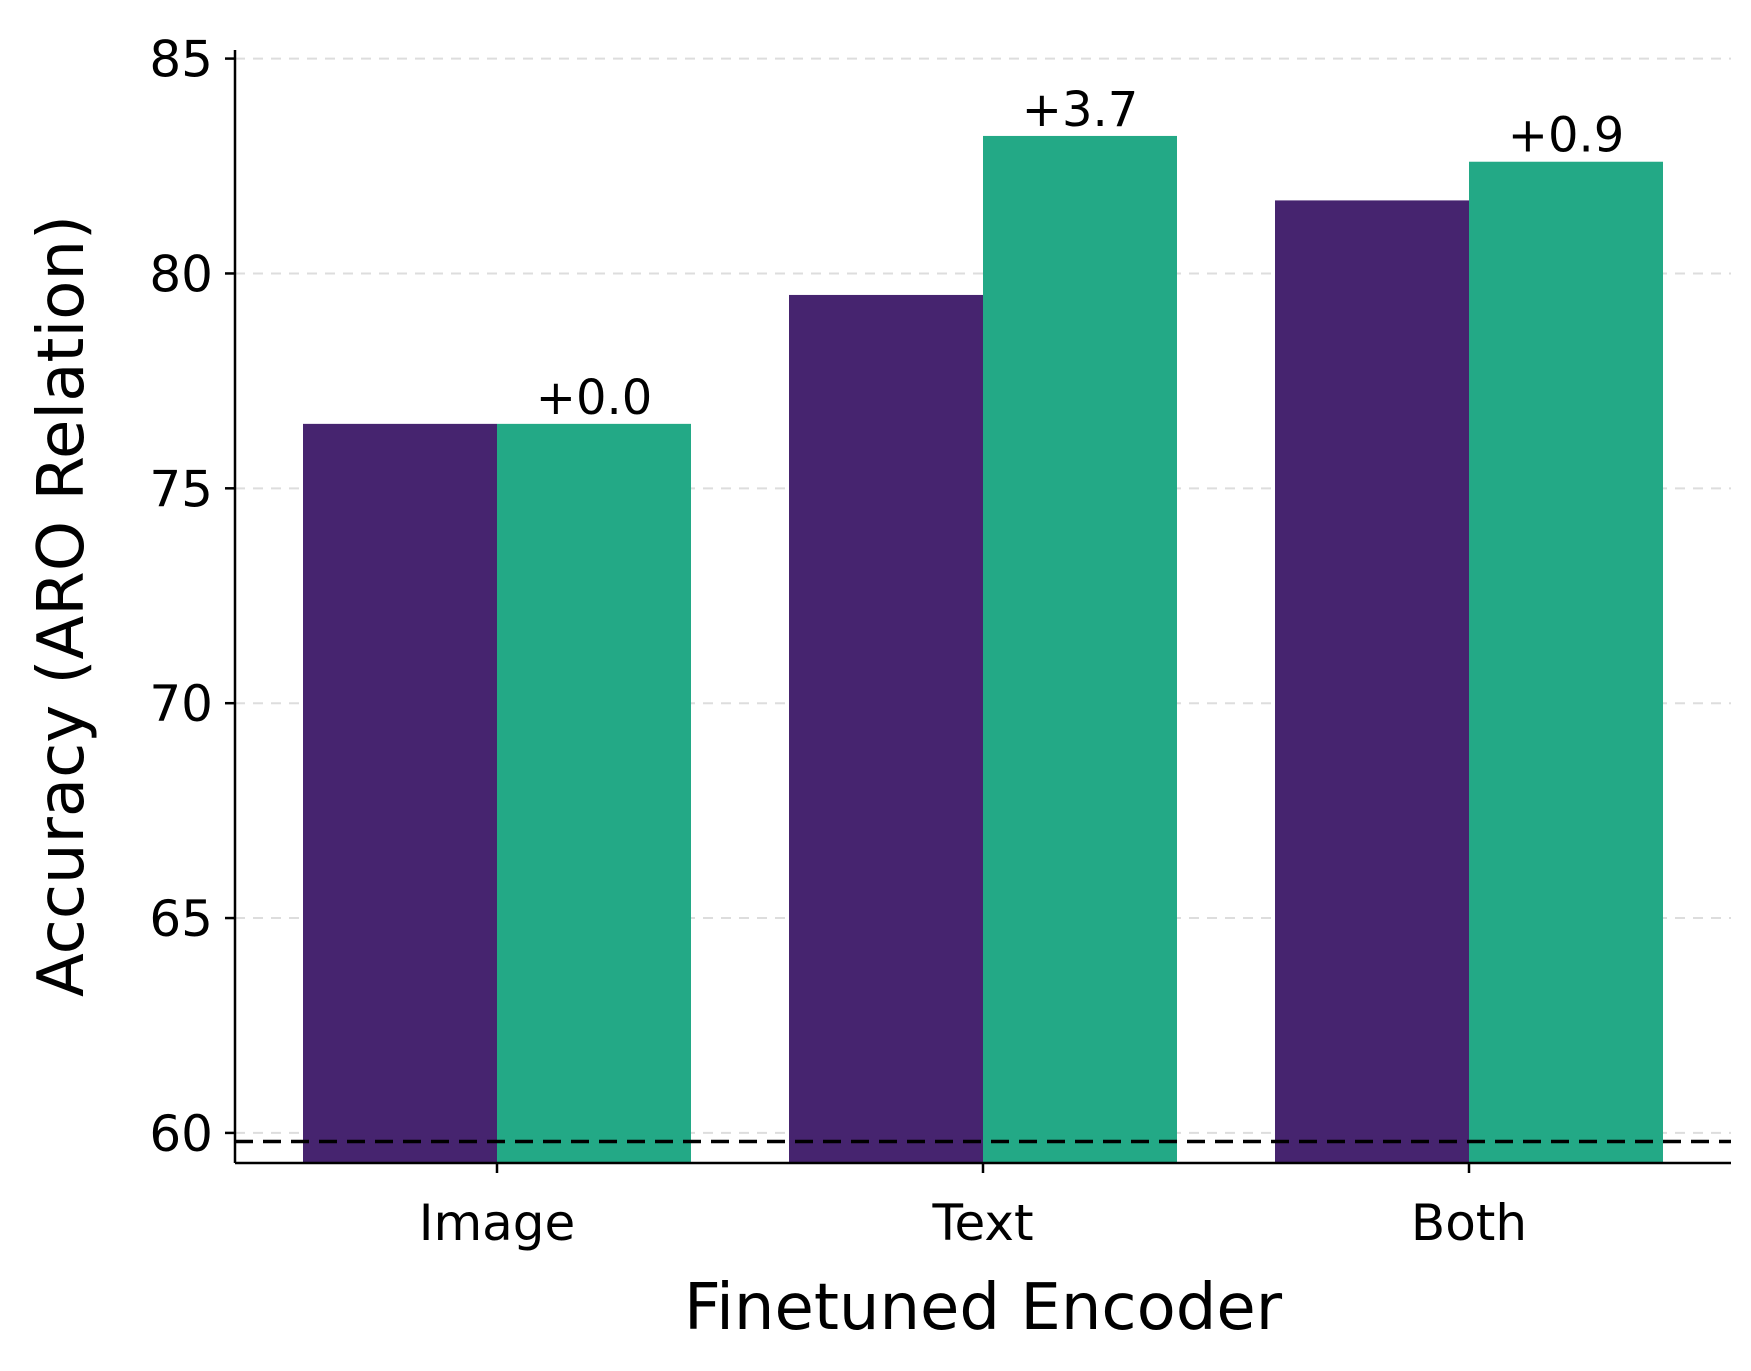 This screenshot has width=1751, height=1371. What do you see at coordinates (983, 1308) in the screenshot?
I see `x-axis-title: Finetuned Encoder` at bounding box center [983, 1308].